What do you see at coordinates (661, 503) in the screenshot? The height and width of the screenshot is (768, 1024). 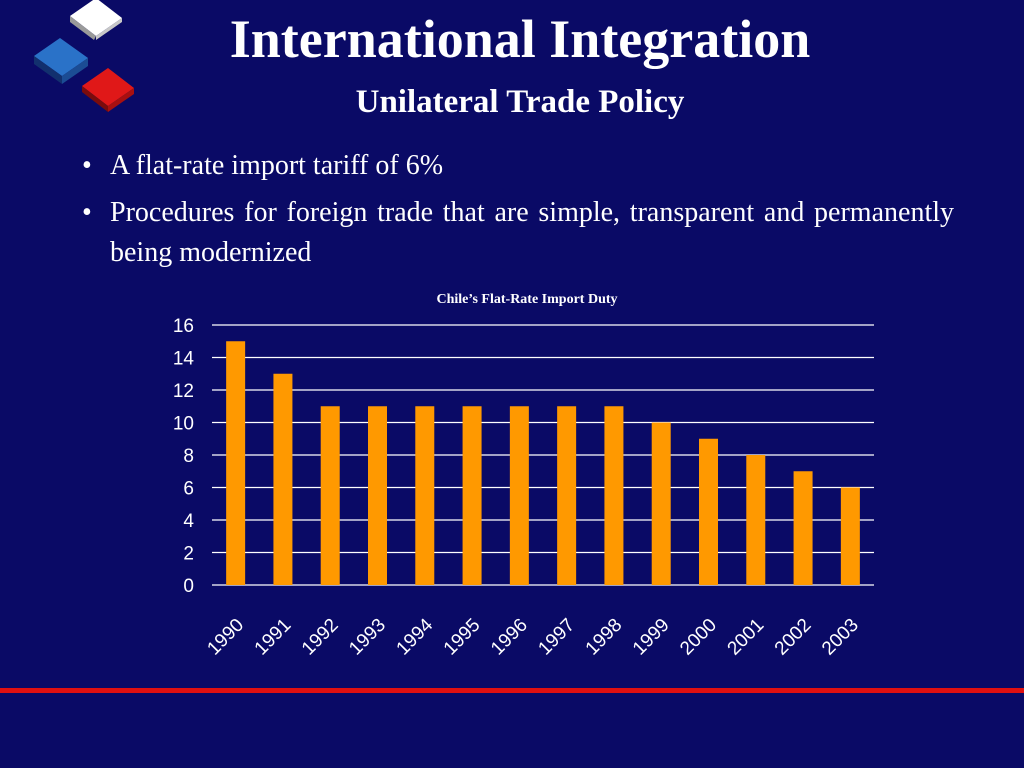 I see `bar-1999` at bounding box center [661, 503].